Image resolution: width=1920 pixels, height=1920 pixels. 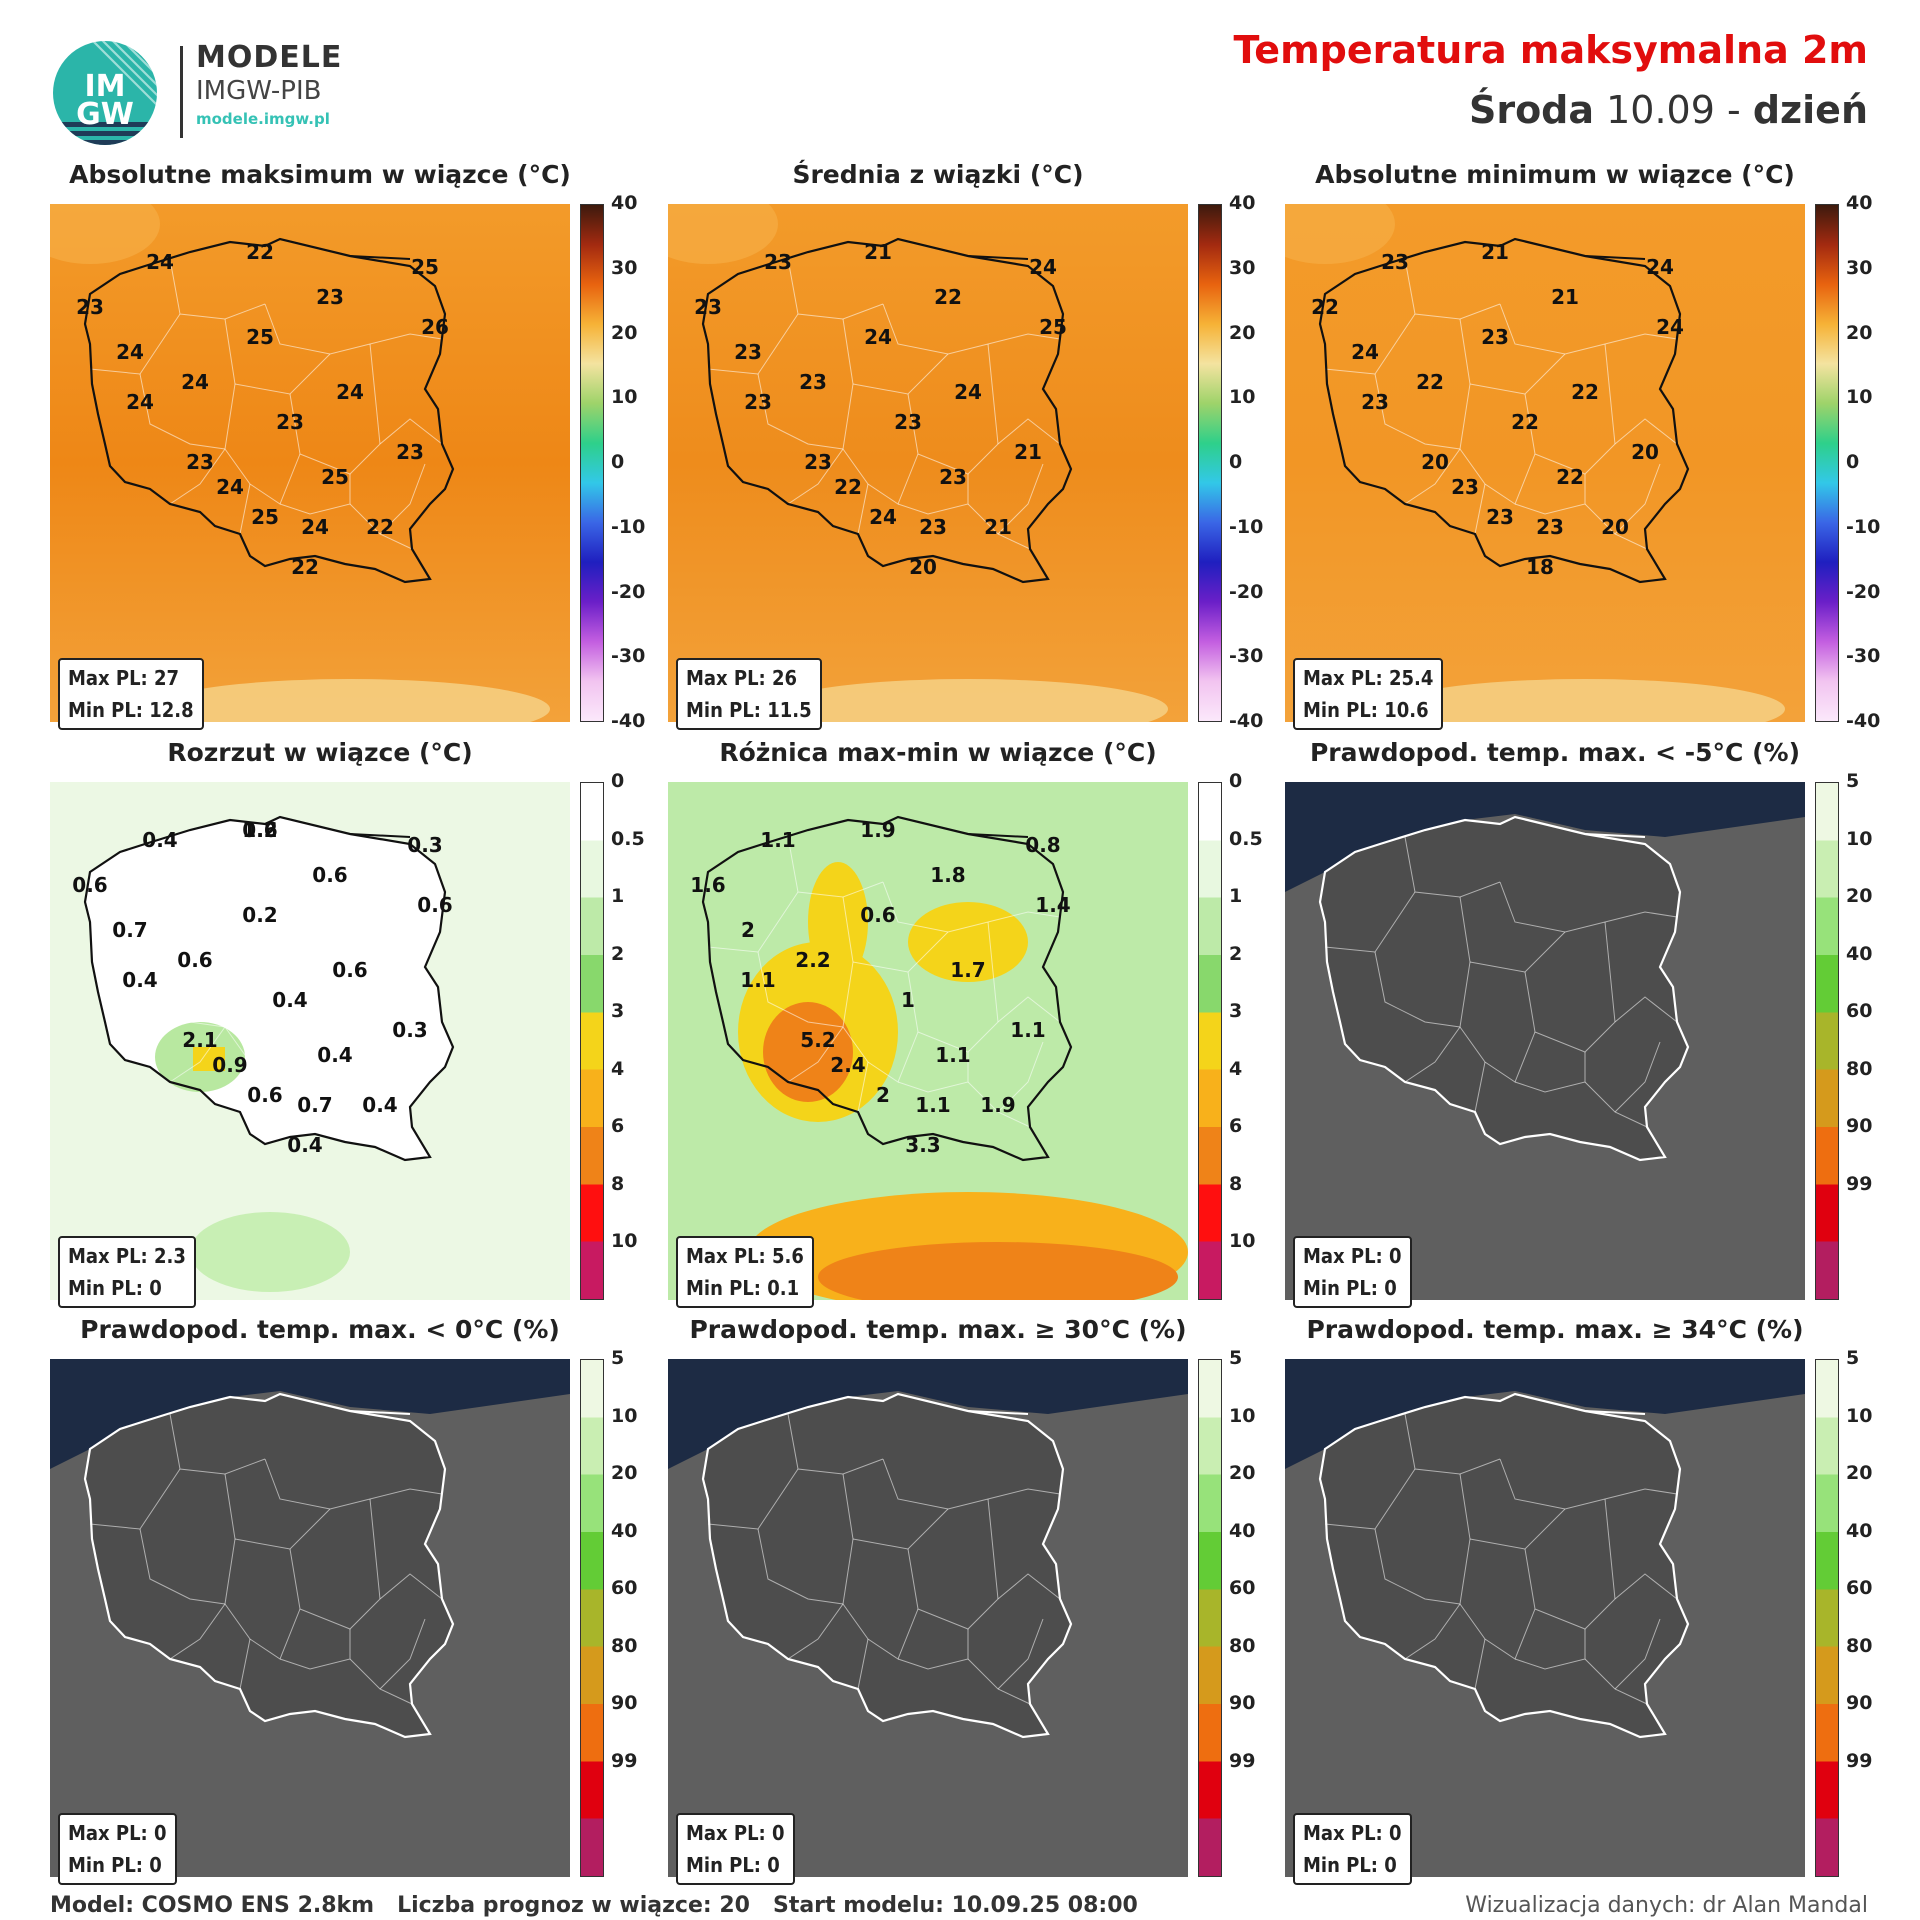 What do you see at coordinates (1368, 678) in the screenshot?
I see `stat-max: Max PL: 25.4` at bounding box center [1368, 678].